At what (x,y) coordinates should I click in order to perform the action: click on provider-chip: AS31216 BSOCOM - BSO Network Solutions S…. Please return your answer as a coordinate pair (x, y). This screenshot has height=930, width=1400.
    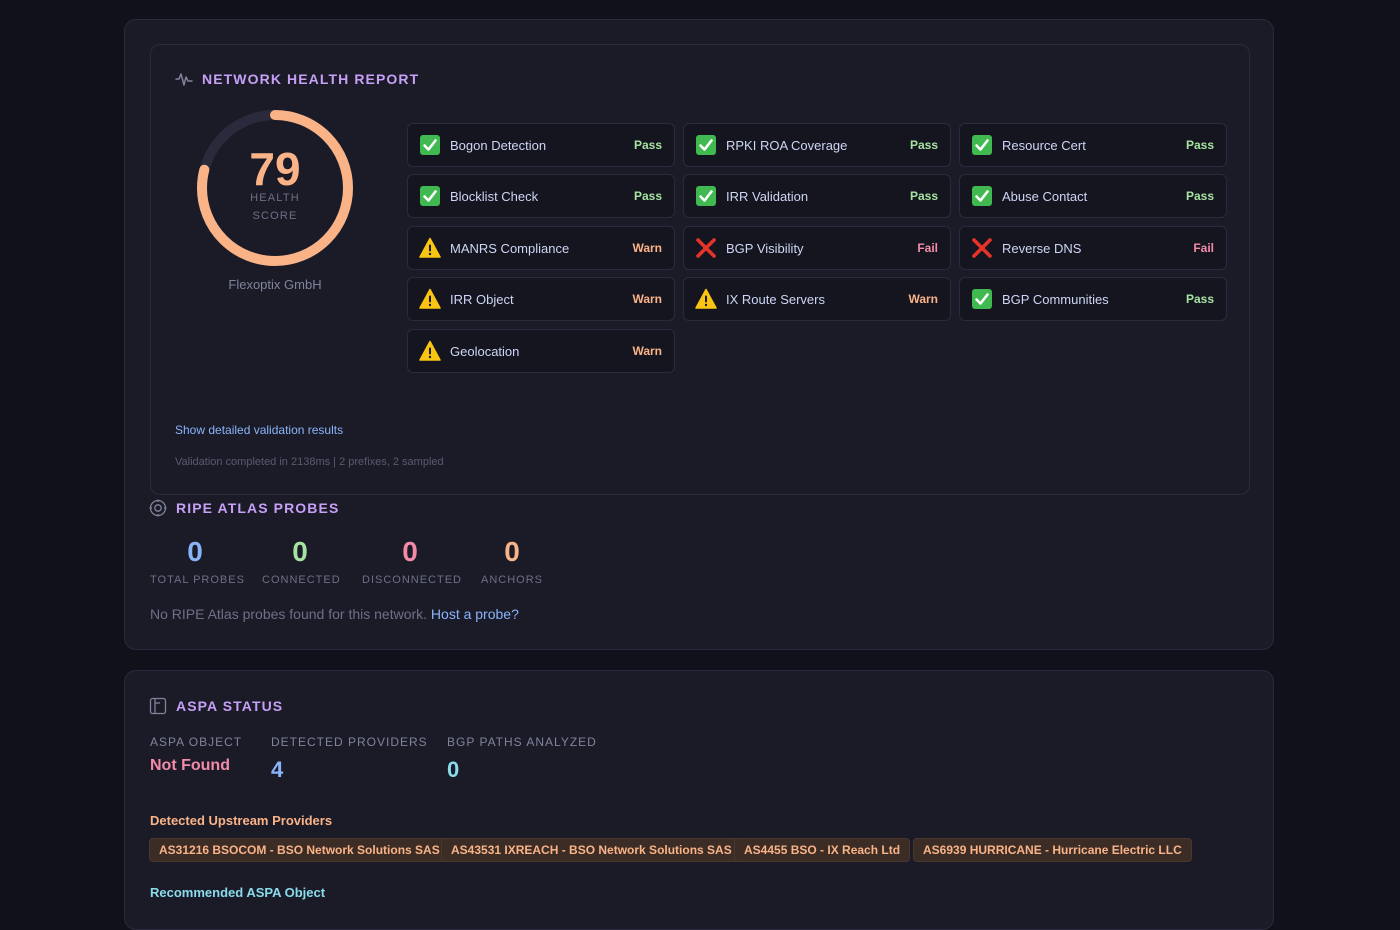
    Looking at the image, I should click on (299, 850).